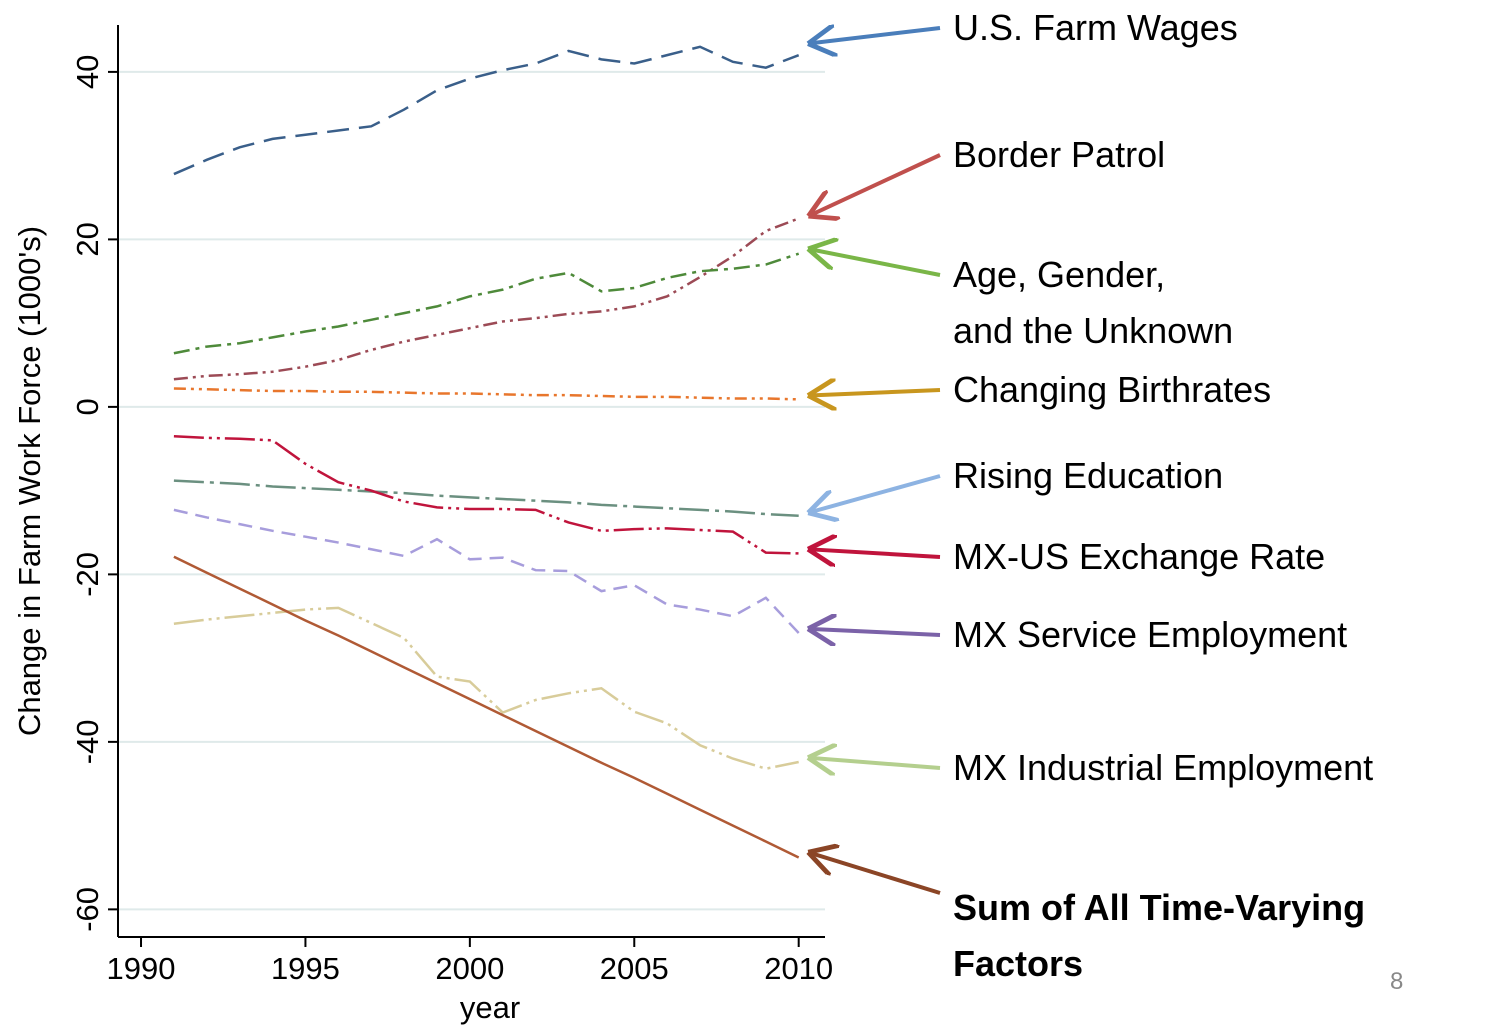 This screenshot has width=1490, height=1034. What do you see at coordinates (1093, 302) in the screenshot?
I see `annotation-label: Age, Gender, and the Unknown` at bounding box center [1093, 302].